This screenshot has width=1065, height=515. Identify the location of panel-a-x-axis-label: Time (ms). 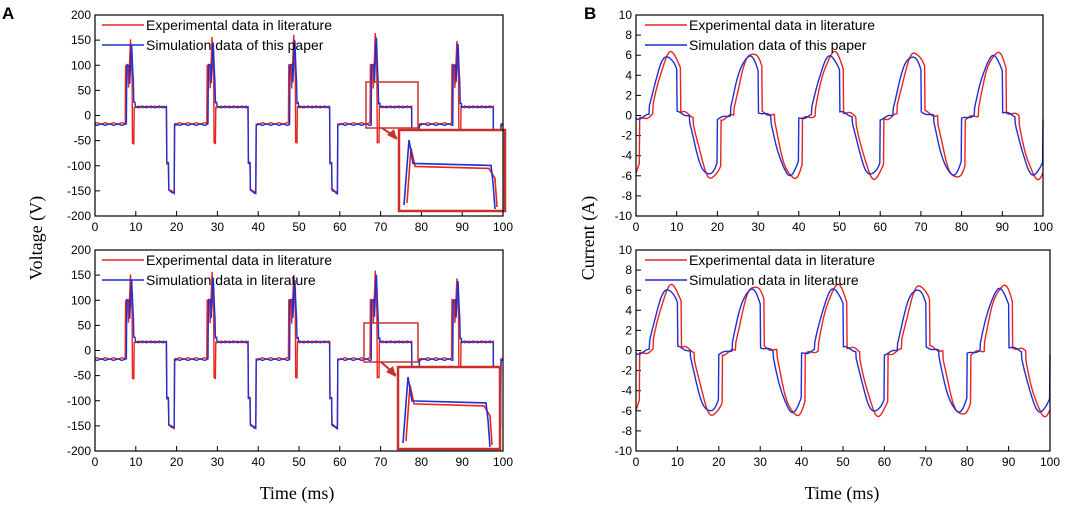
(297, 493).